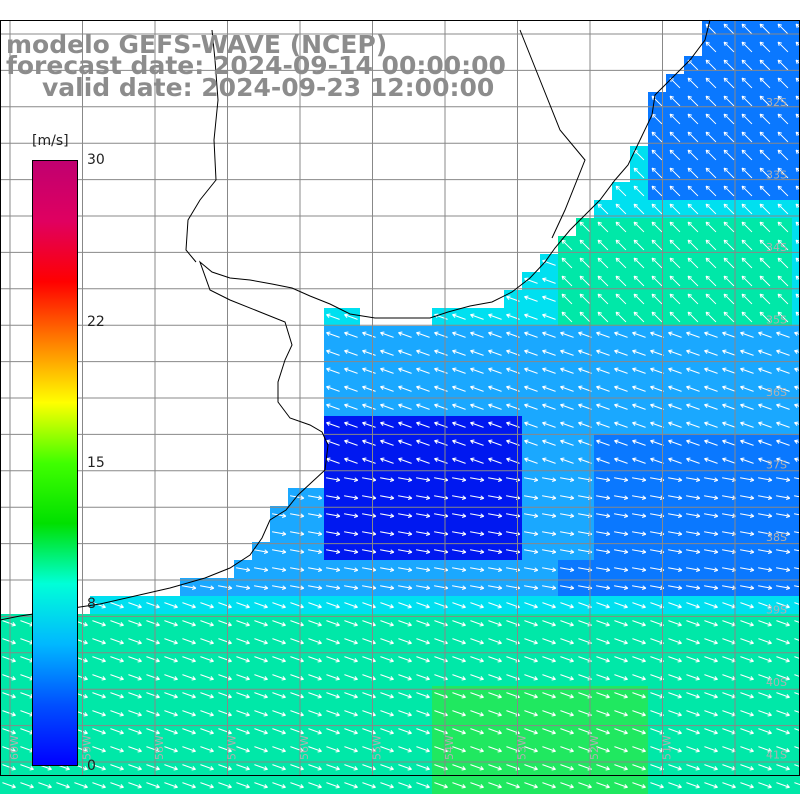 The image size is (800, 804). Describe the element at coordinates (91, 766) in the screenshot. I see `colorbar-tick-label: 0` at that location.